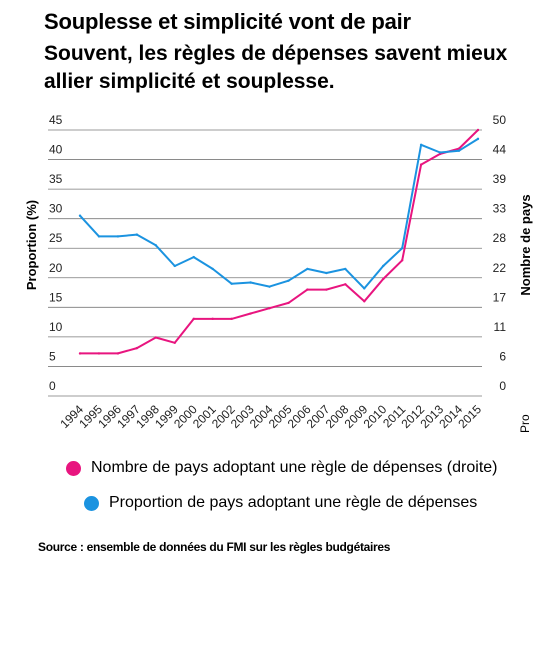  I want to click on clipped-axis-label: Pro, so click(525, 423).